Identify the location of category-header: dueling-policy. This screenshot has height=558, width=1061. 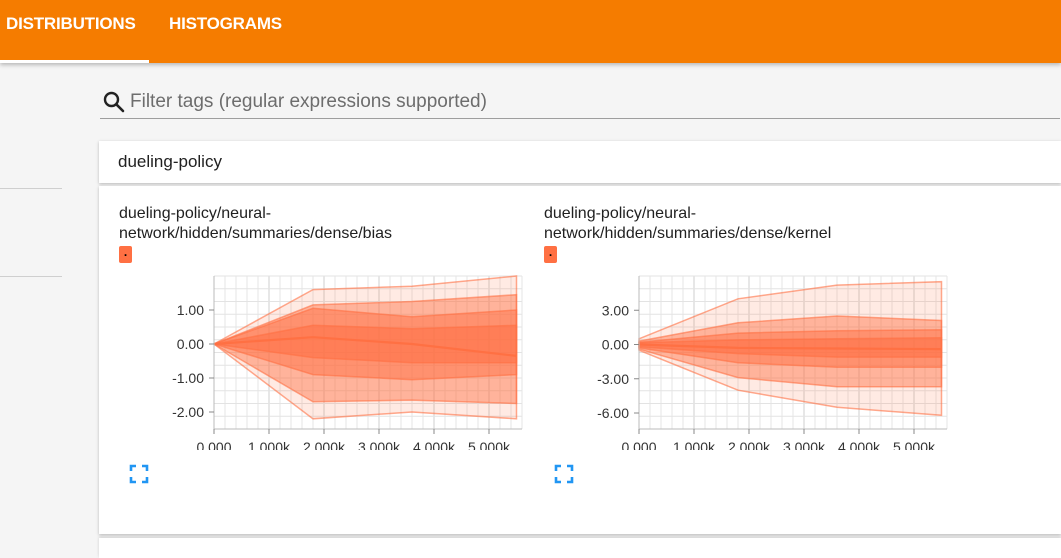
(580, 162).